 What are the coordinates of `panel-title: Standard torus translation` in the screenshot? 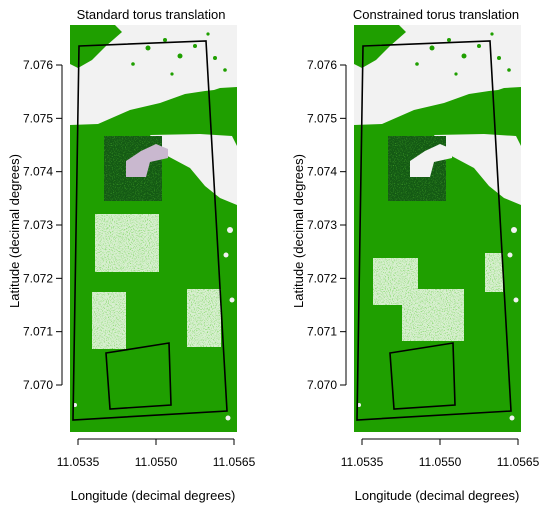 It's located at (151, 14).